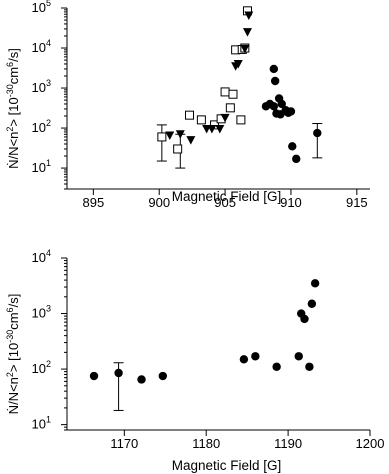  What do you see at coordinates (124, 443) in the screenshot?
I see `x-tick-label: 1170` at bounding box center [124, 443].